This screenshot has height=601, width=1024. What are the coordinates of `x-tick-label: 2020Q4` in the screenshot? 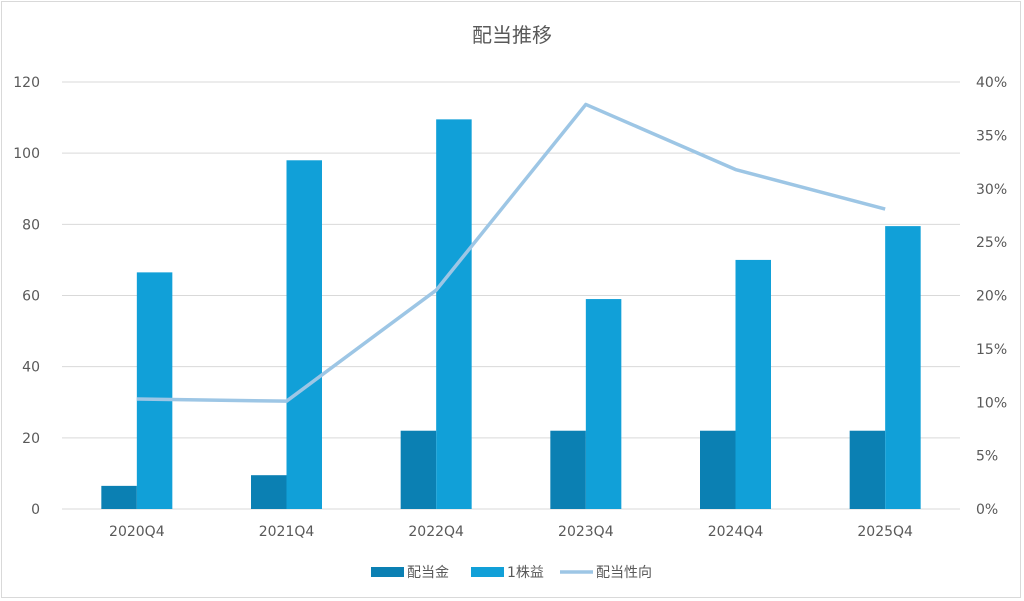 It's located at (137, 532).